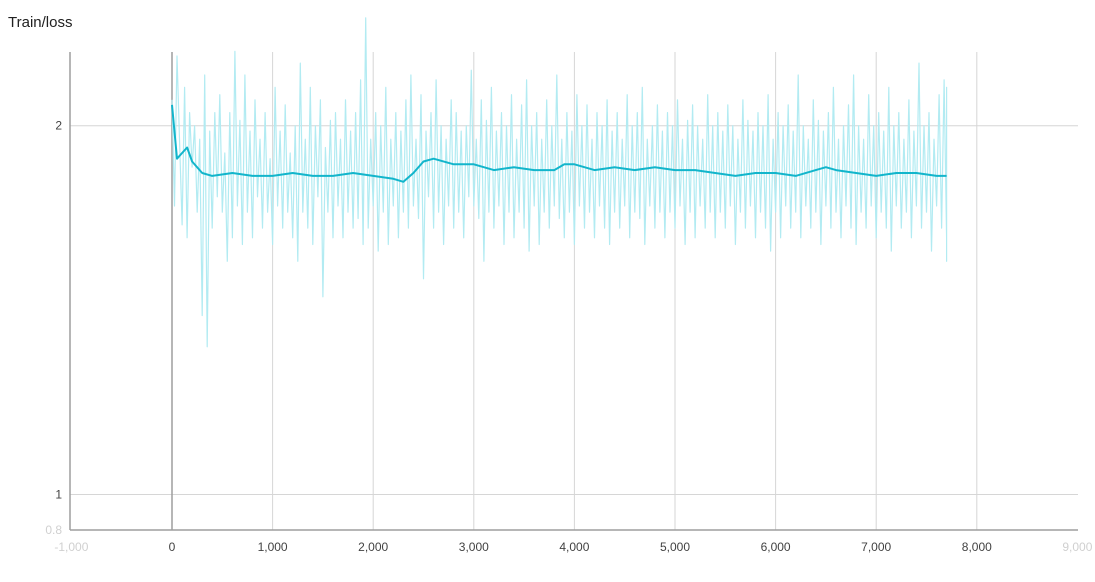 The image size is (1095, 582). Describe the element at coordinates (273, 547) in the screenshot. I see `x-tick-label: 1,000` at that location.